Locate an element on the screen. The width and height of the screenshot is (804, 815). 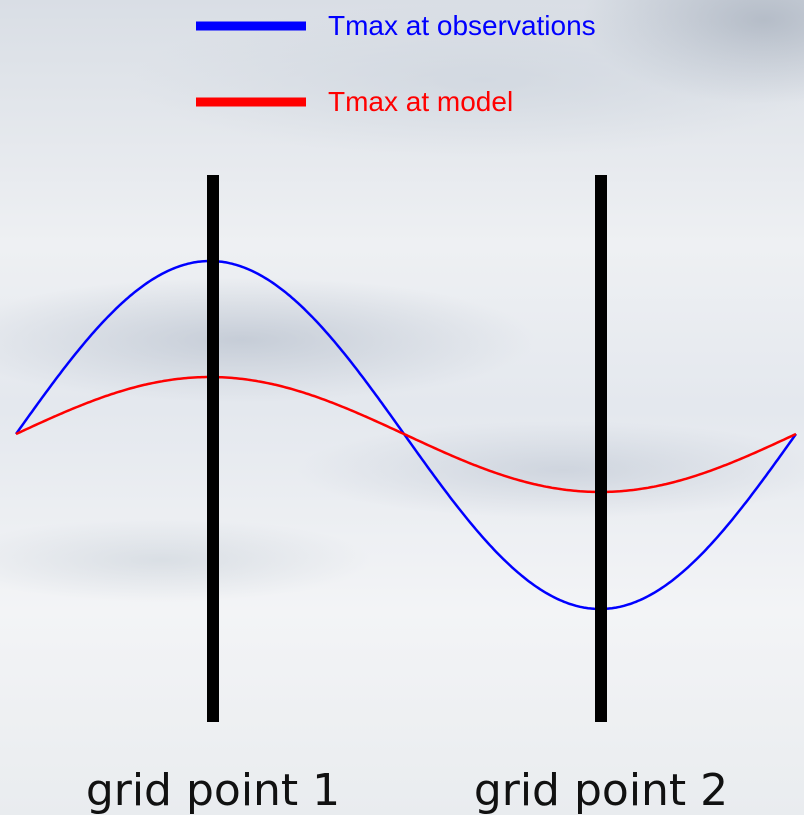
legend: Tmax at observations Tmax at model is located at coordinates (396, 63).